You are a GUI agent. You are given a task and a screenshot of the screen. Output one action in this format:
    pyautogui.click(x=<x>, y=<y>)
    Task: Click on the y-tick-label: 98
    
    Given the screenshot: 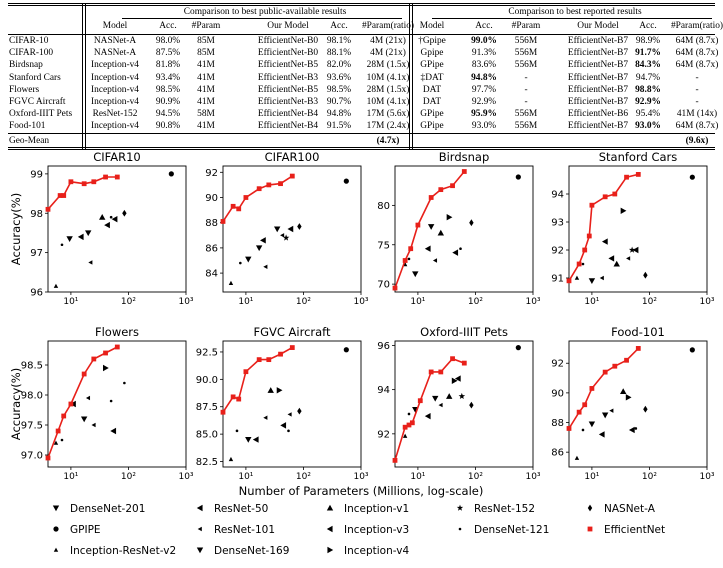 What is the action you would take?
    pyautogui.click(x=36, y=214)
    